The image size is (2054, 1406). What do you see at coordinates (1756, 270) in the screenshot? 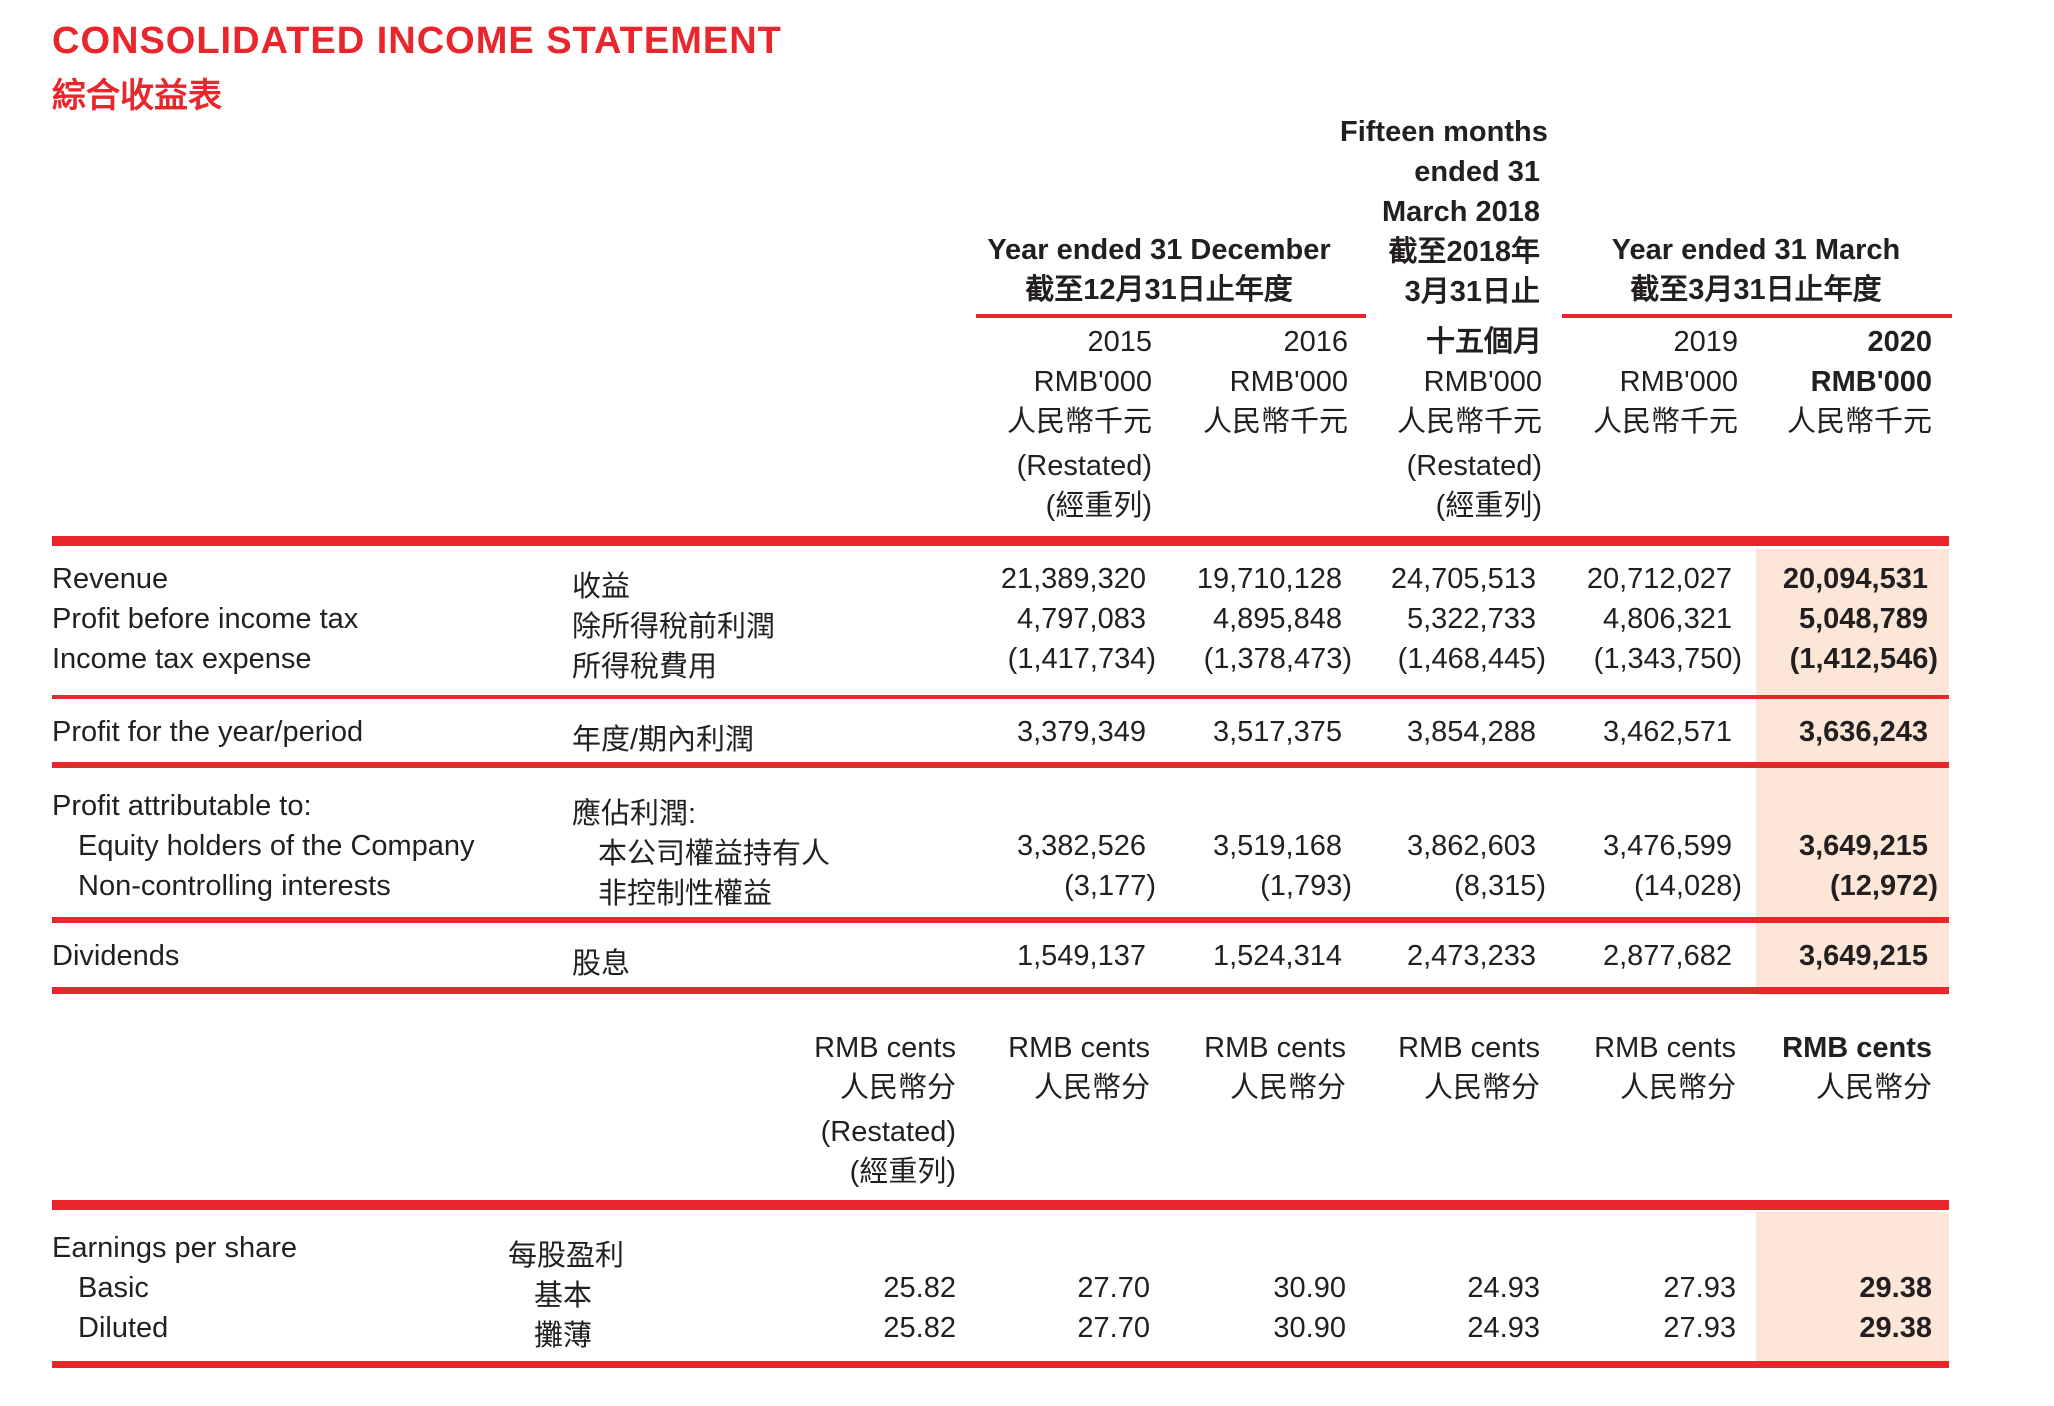
I see `header-group-march: Year ended 31 March 截至3月31日止年度` at bounding box center [1756, 270].